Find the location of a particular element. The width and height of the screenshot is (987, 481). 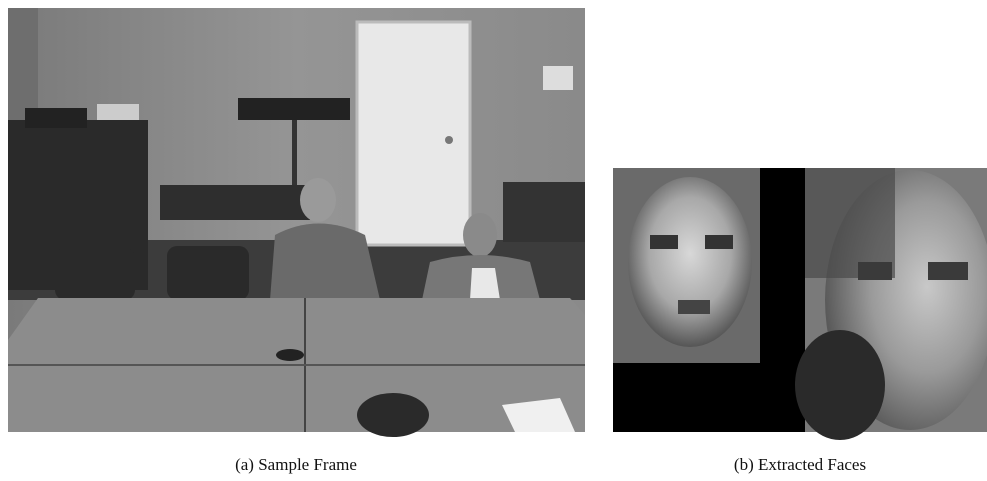

caption: (b) Extracted Faces is located at coordinates (800, 464).